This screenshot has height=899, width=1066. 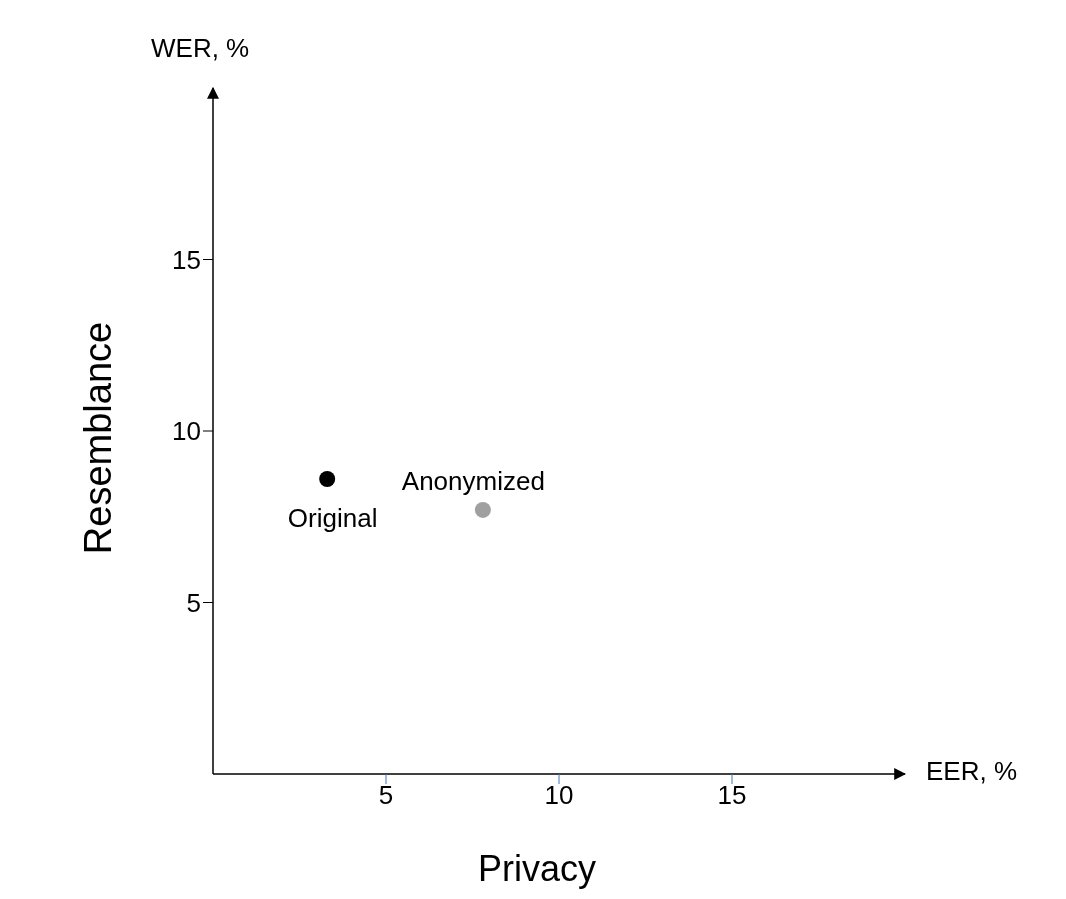 I want to click on text: WER, %, so click(x=200, y=48).